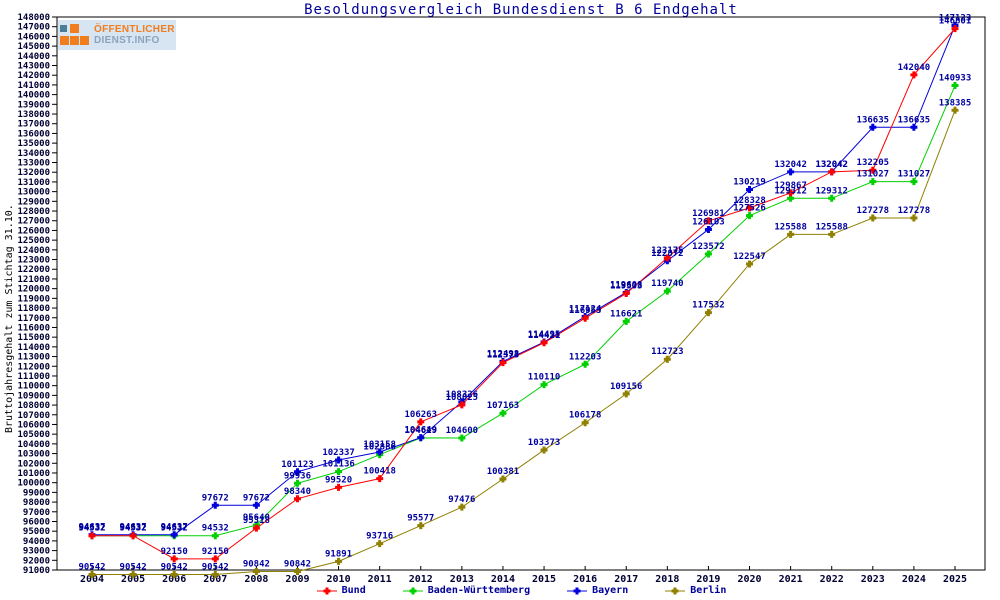 The height and width of the screenshot is (600, 1000). I want to click on y-tick-label: 111000, so click(33, 377).